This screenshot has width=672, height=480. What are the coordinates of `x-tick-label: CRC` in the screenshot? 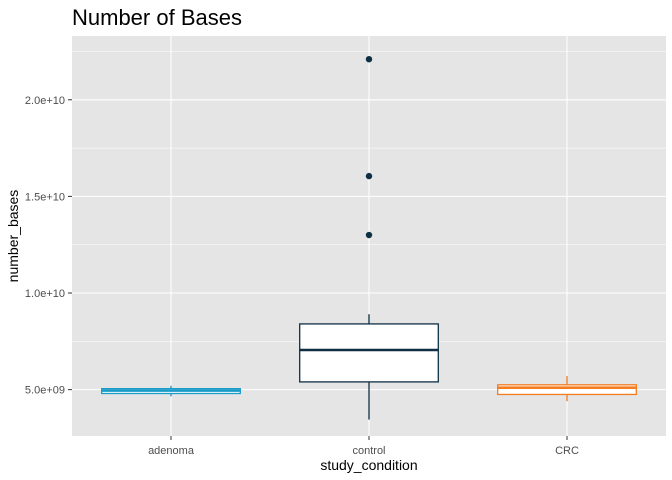 It's located at (567, 451).